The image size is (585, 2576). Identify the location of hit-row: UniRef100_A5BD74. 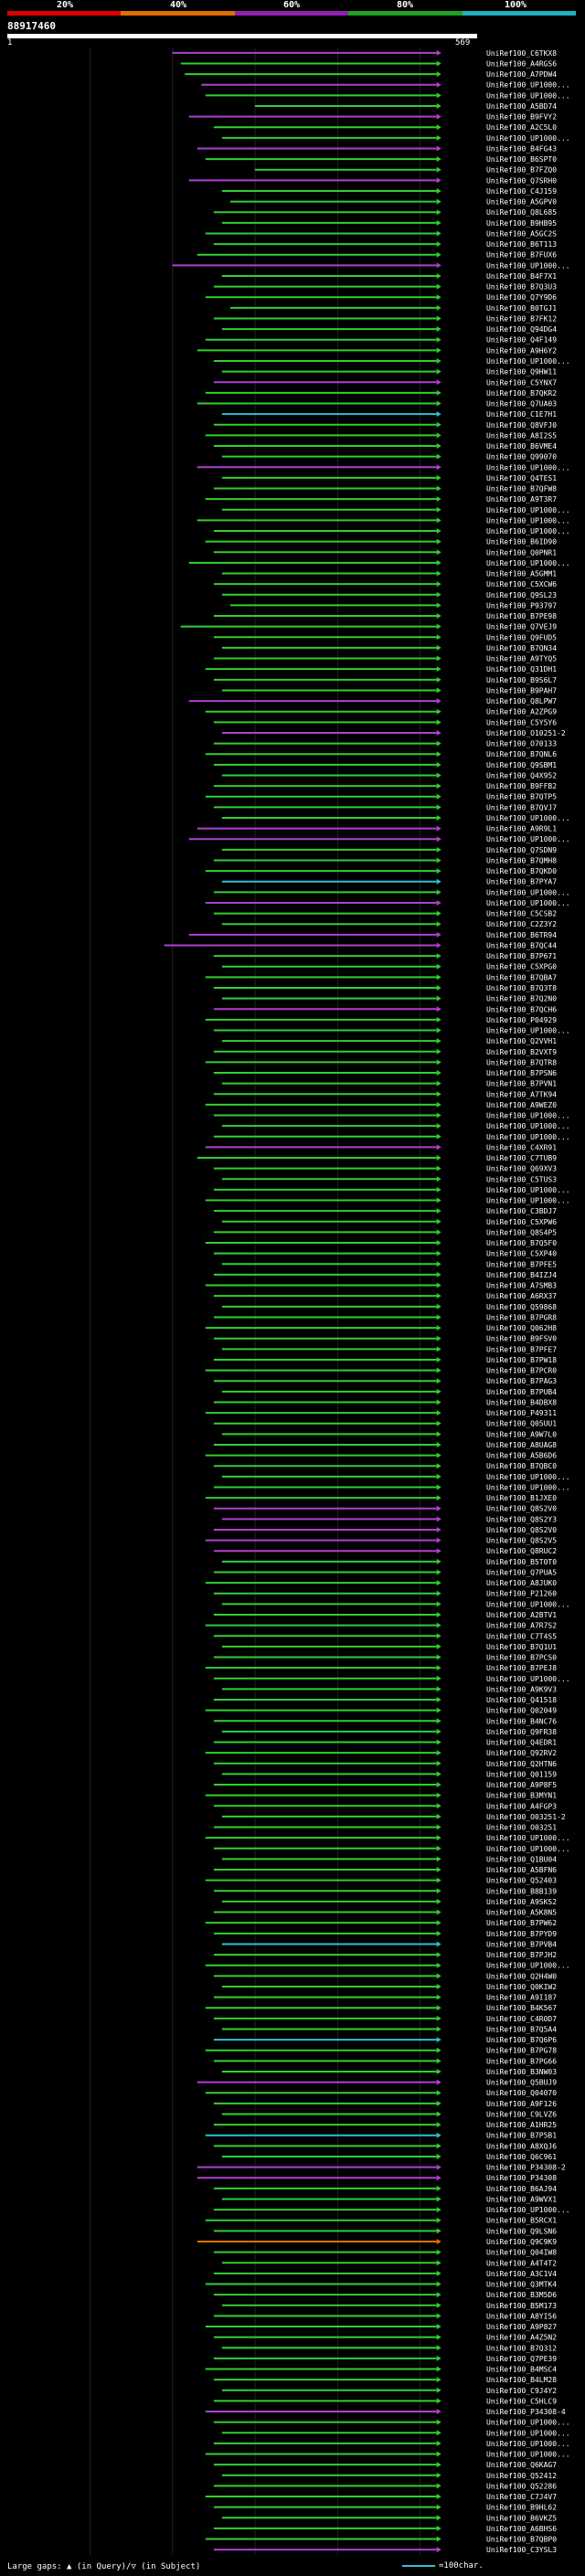
(406, 106).